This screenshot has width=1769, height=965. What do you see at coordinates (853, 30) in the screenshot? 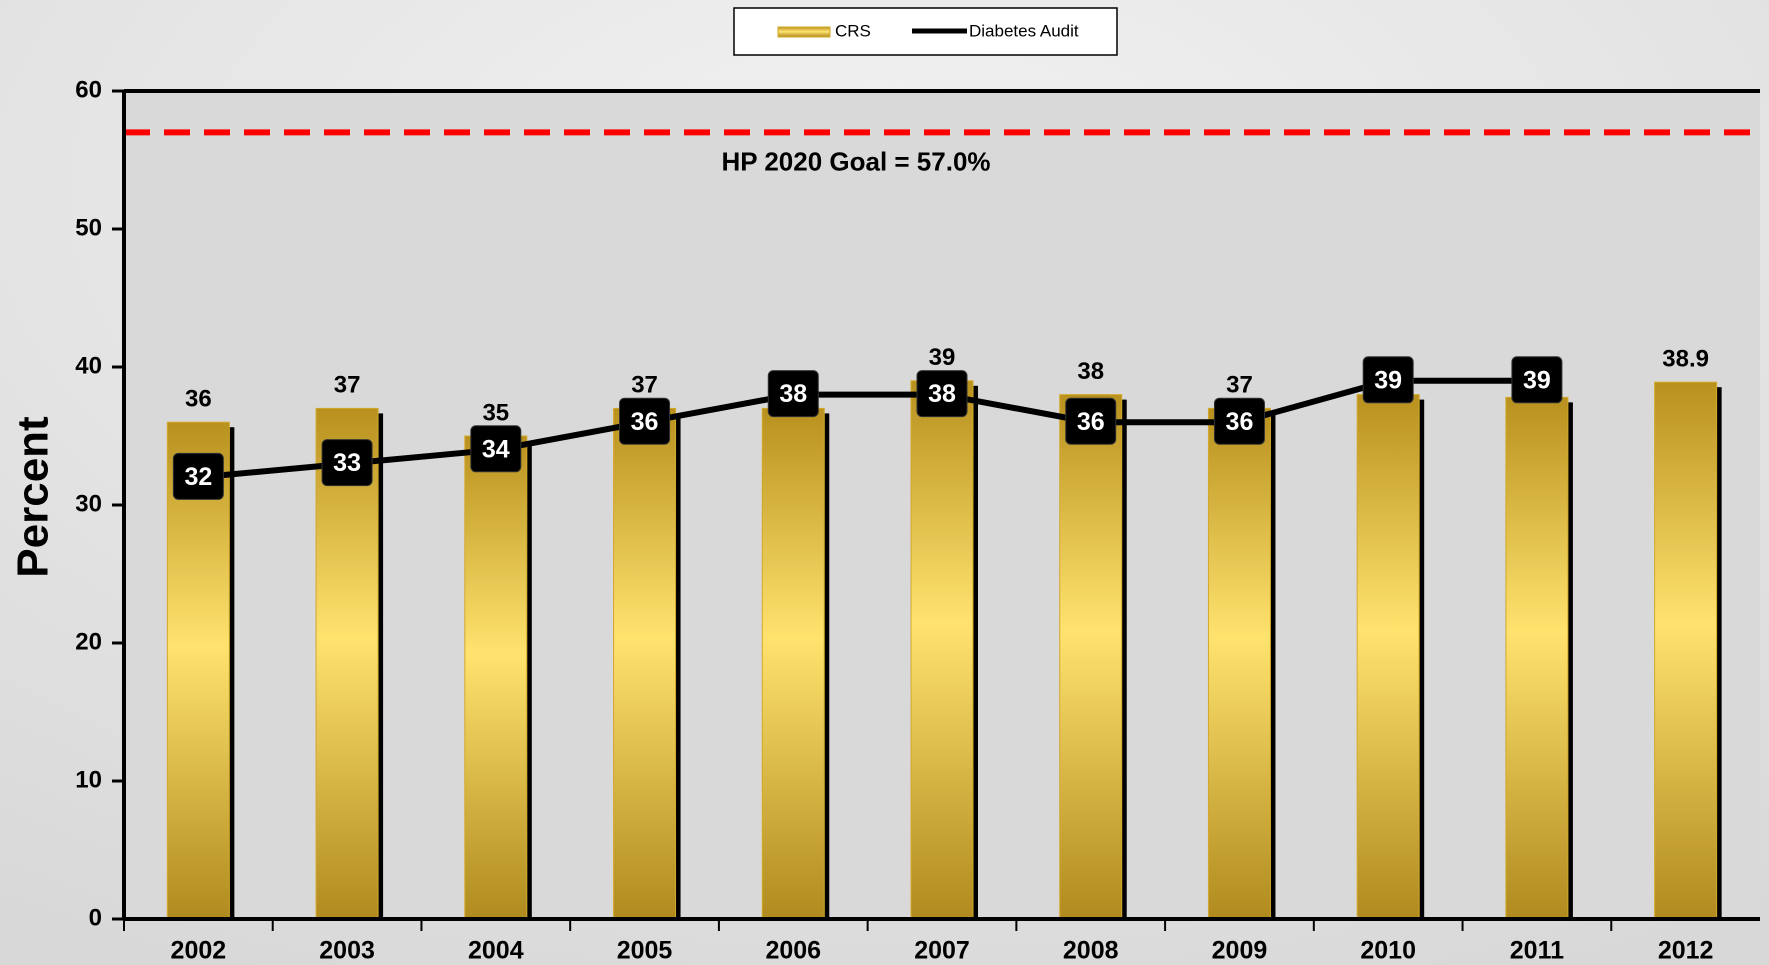
I see `legend-label: CRS` at bounding box center [853, 30].